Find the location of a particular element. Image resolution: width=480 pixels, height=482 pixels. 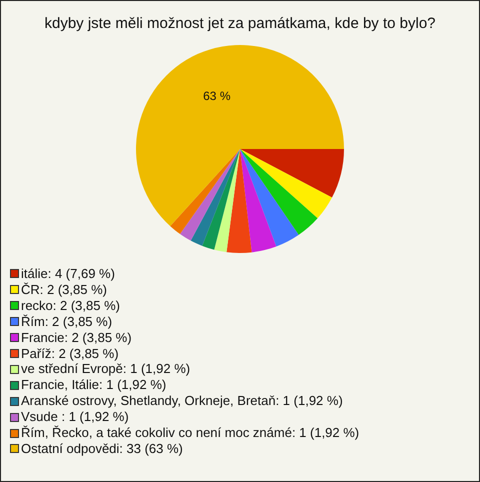

legend-label: Ostatní odpovědi: 33 (63 %) is located at coordinates (102, 448).